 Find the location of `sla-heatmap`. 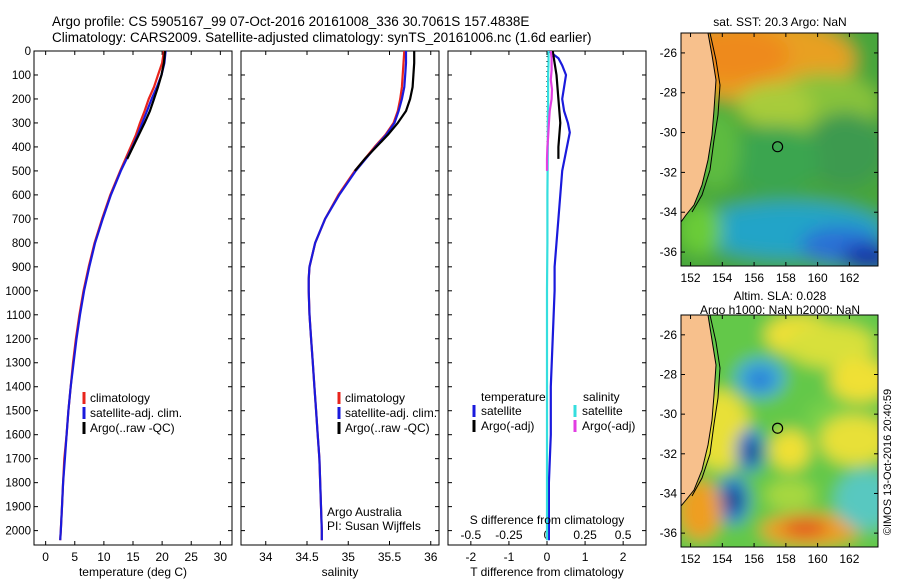

sla-heatmap is located at coordinates (779, 431).